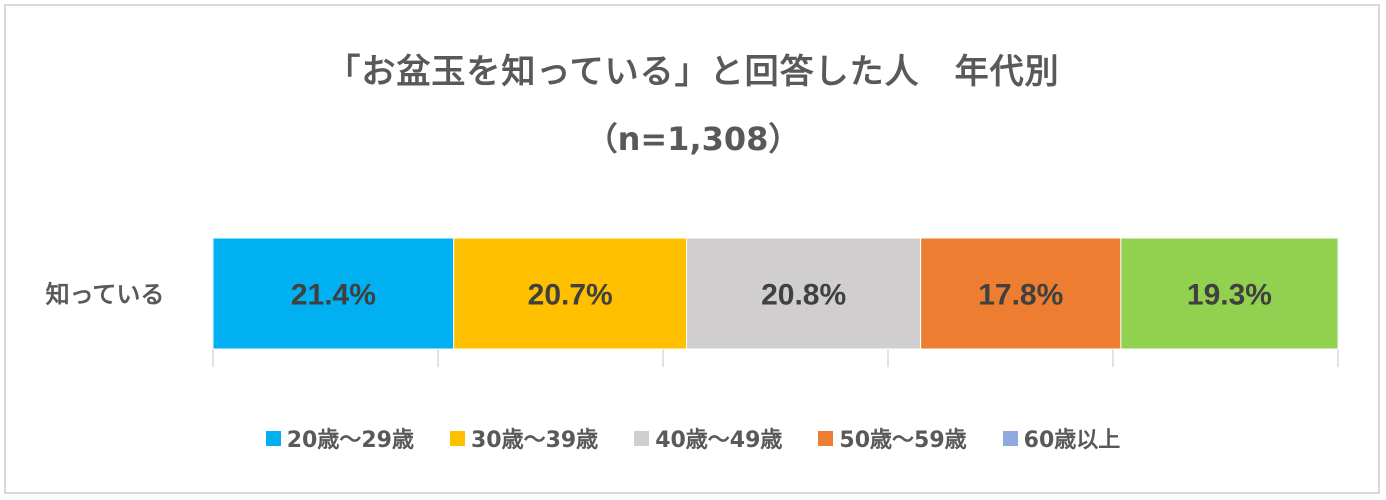  Describe the element at coordinates (534, 440) in the screenshot. I see `legend-label: 30歳～39歳` at that location.